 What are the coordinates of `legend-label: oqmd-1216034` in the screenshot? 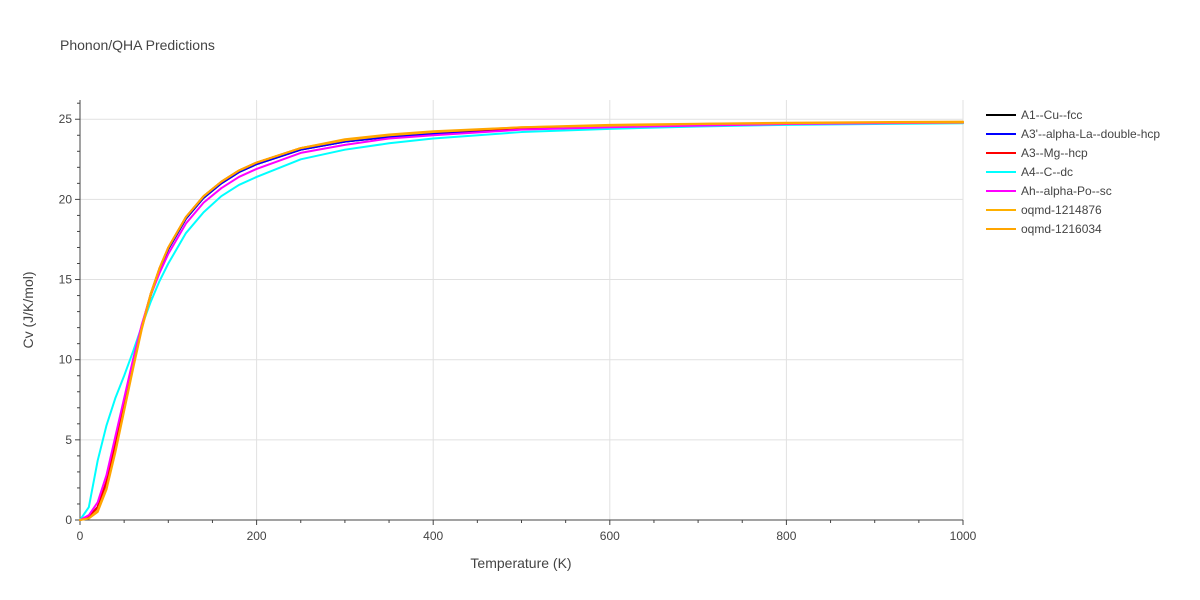 It's located at (1061, 229).